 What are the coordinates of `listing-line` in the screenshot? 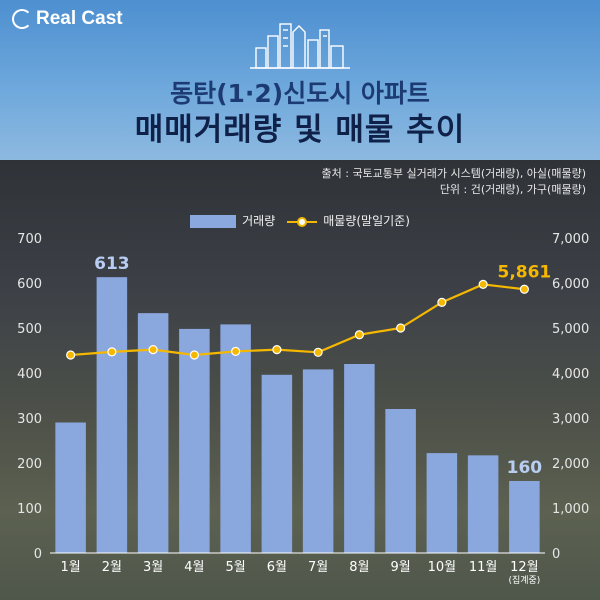 It's located at (297, 320).